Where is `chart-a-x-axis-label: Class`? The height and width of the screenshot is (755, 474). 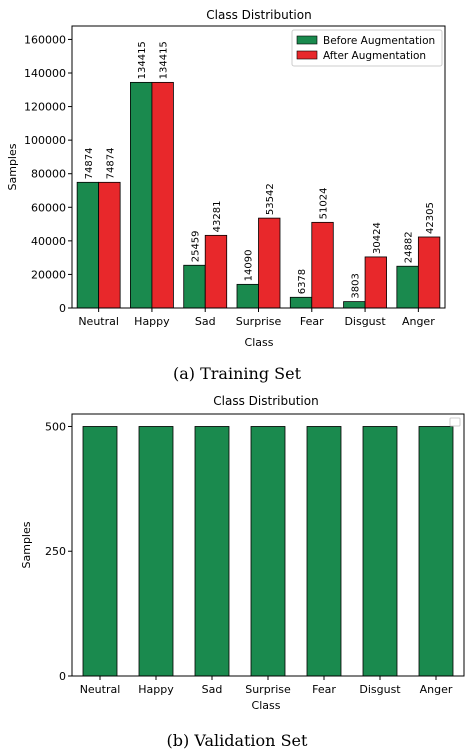
chart-a-x-axis-label: Class is located at coordinates (259, 342).